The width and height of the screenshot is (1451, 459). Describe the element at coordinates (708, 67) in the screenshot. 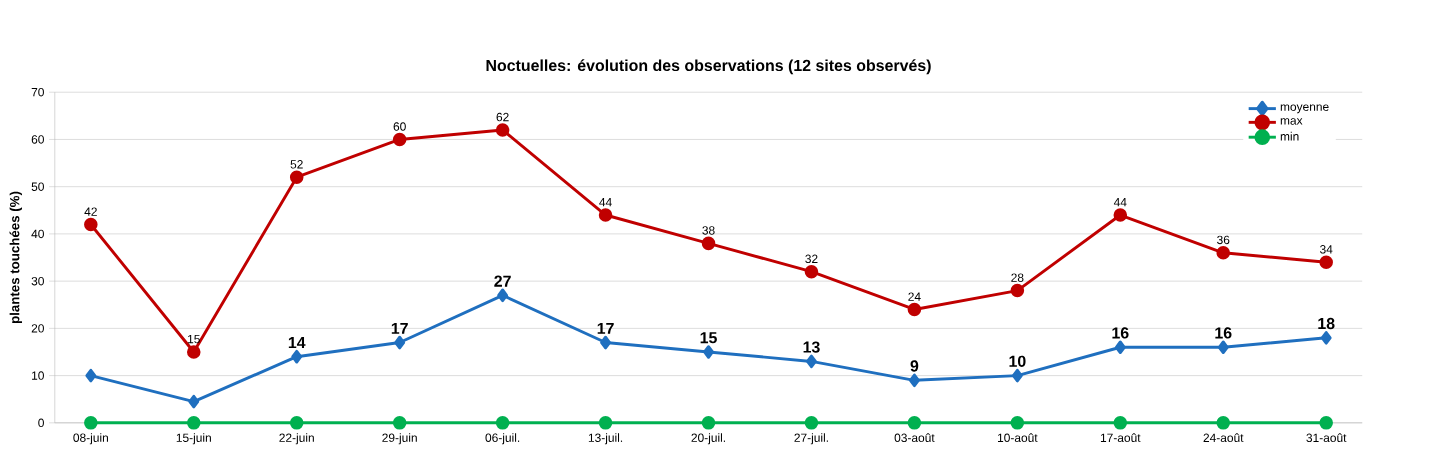

I see `chart-title: Noctuelles: évolution des observations (12 sites observés)` at that location.